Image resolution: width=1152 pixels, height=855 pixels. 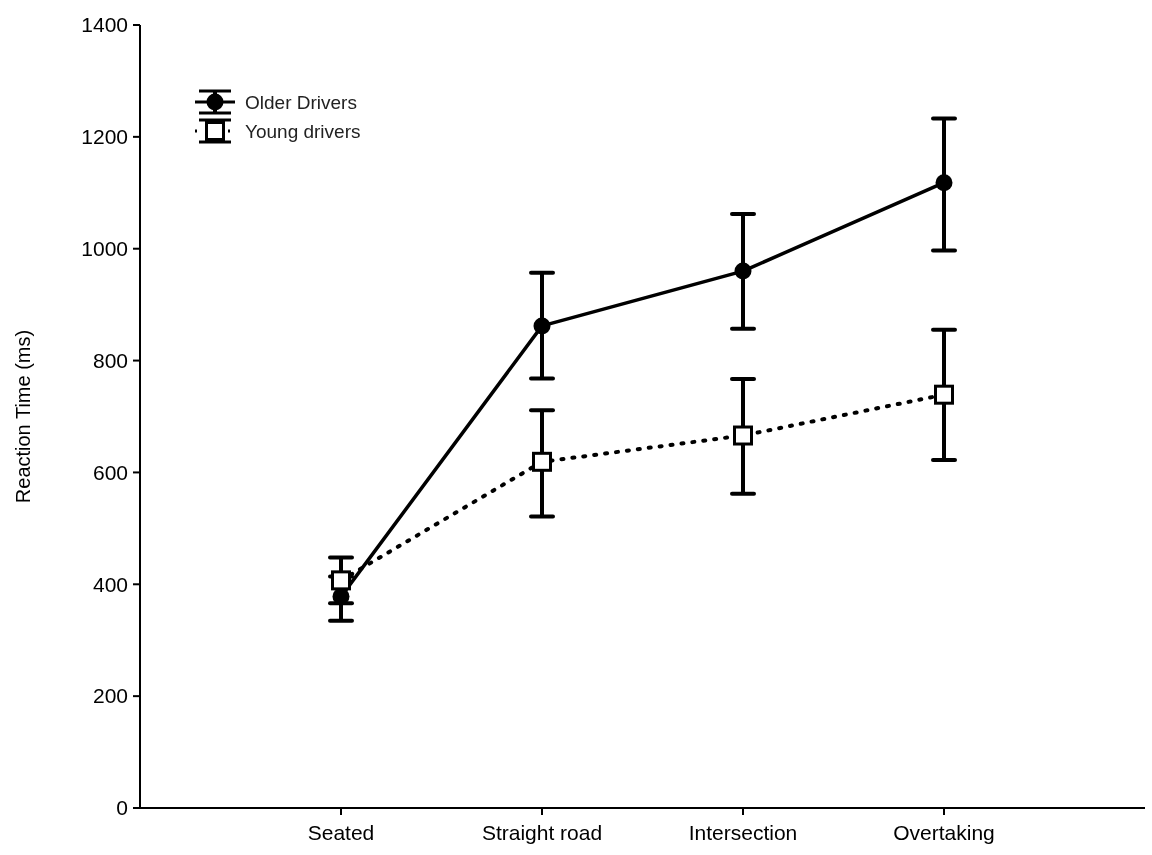 I want to click on y-tick-label: 800, so click(x=110, y=360).